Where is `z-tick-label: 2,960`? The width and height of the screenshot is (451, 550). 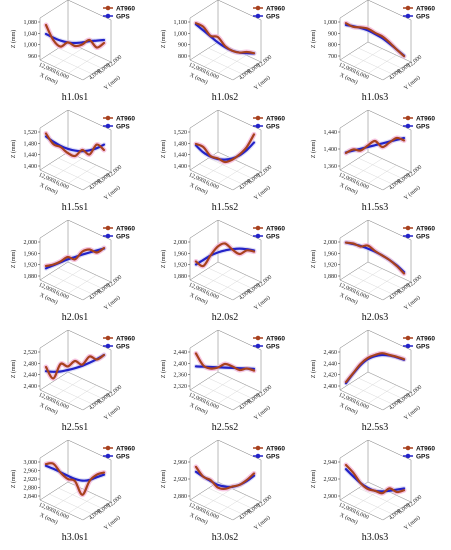
z-tick-label: 2,960 is located at coordinates (181, 463).